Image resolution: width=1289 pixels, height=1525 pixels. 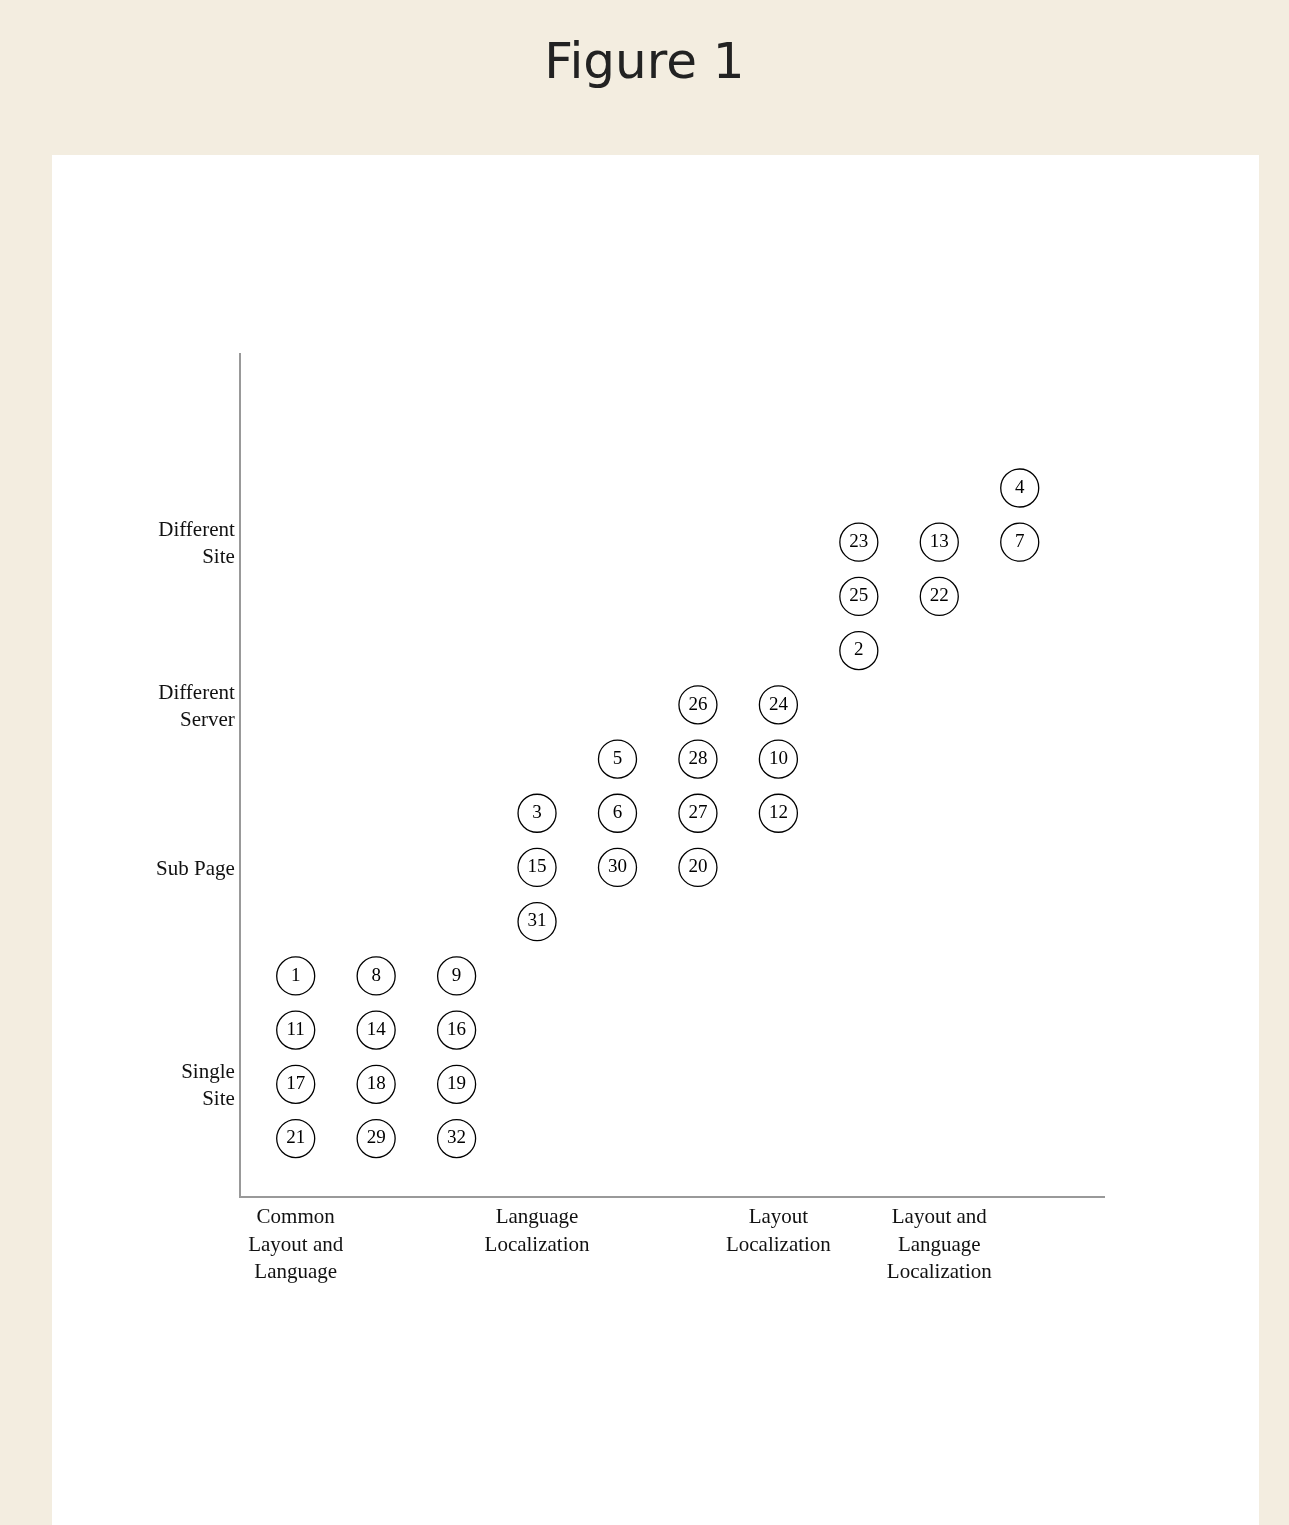 What do you see at coordinates (617, 866) in the screenshot?
I see `data-label: 30` at bounding box center [617, 866].